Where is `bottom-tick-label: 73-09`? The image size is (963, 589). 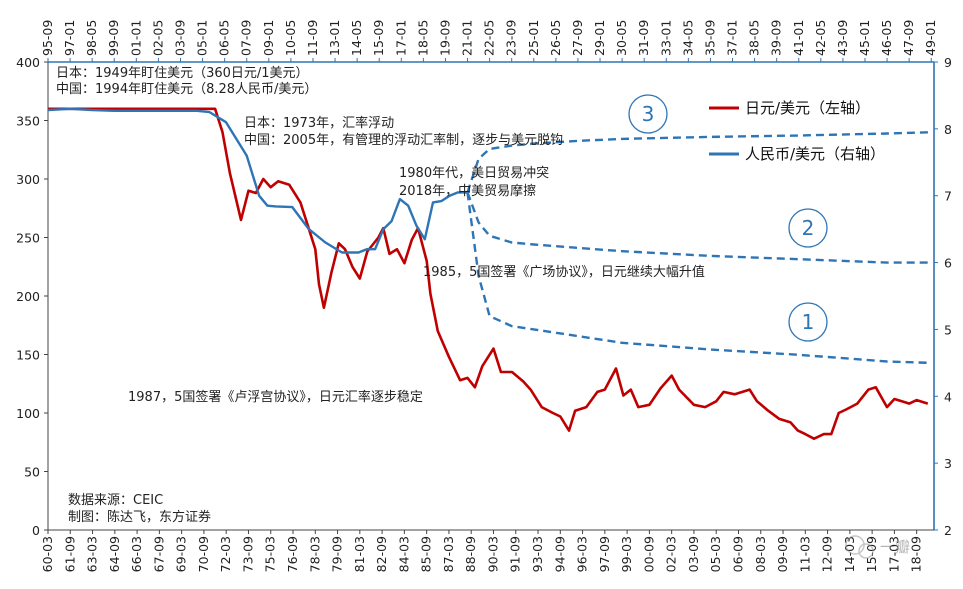 bottom-tick-label: 73-09 is located at coordinates (247, 554).